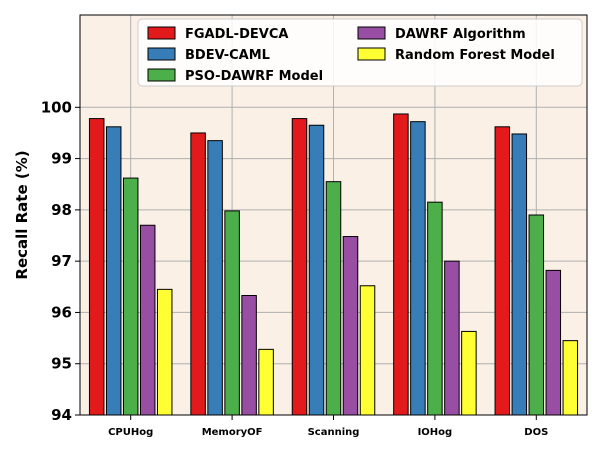  What do you see at coordinates (96, 267) in the screenshot?
I see `bar-cpuhog-fgadl-devca` at bounding box center [96, 267].